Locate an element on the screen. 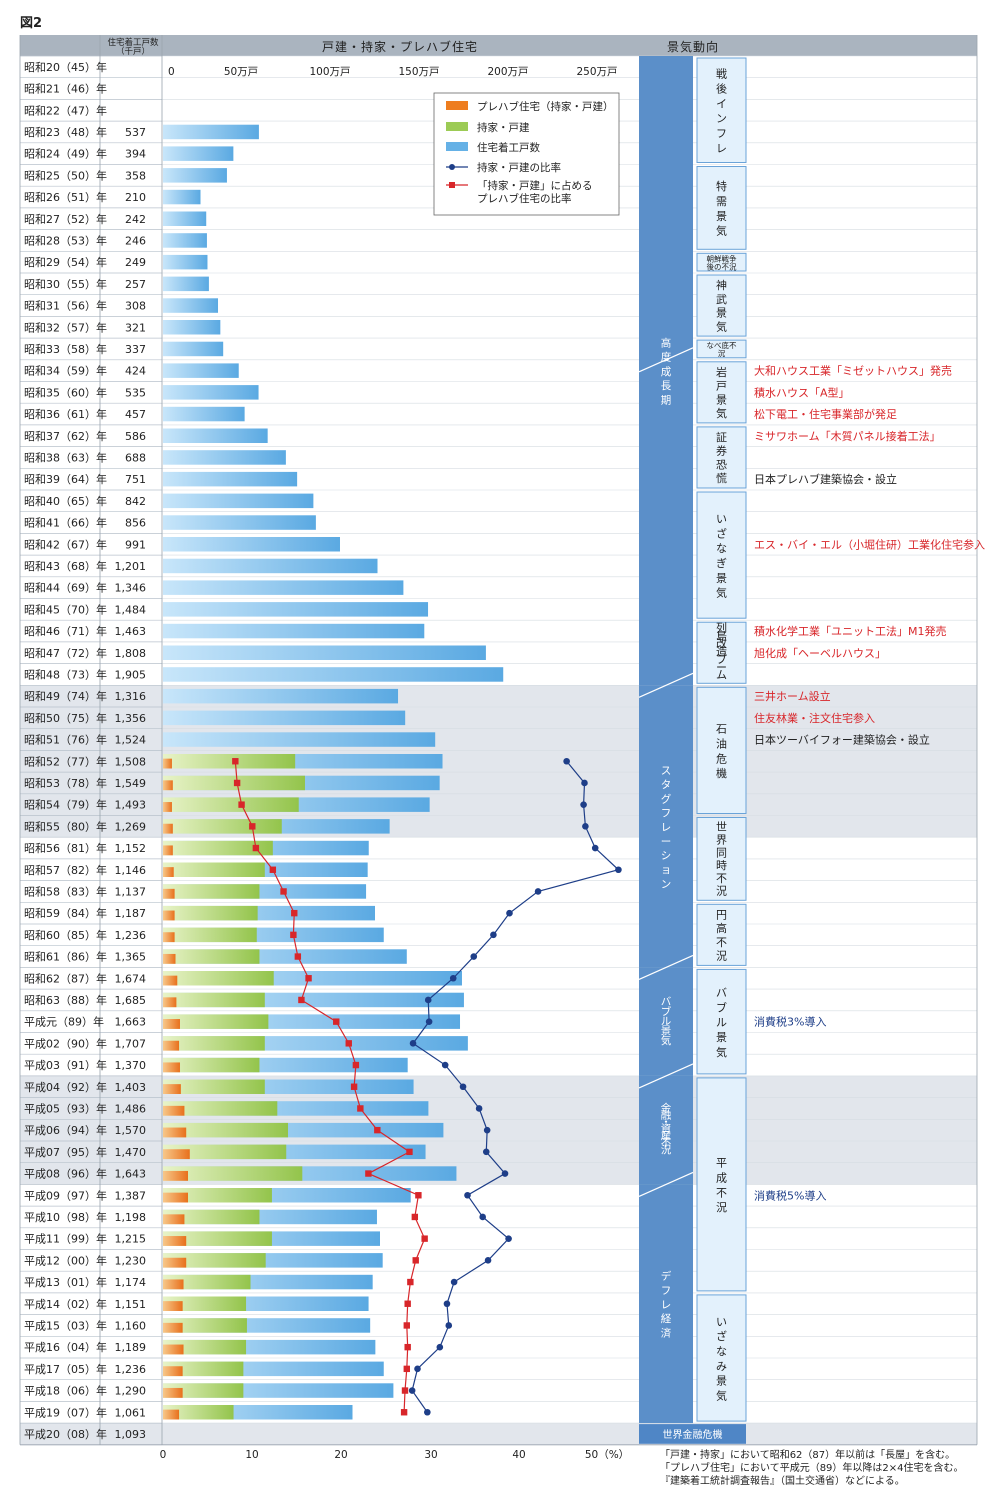  vertical-char: 景 is located at coordinates (721, 1381).